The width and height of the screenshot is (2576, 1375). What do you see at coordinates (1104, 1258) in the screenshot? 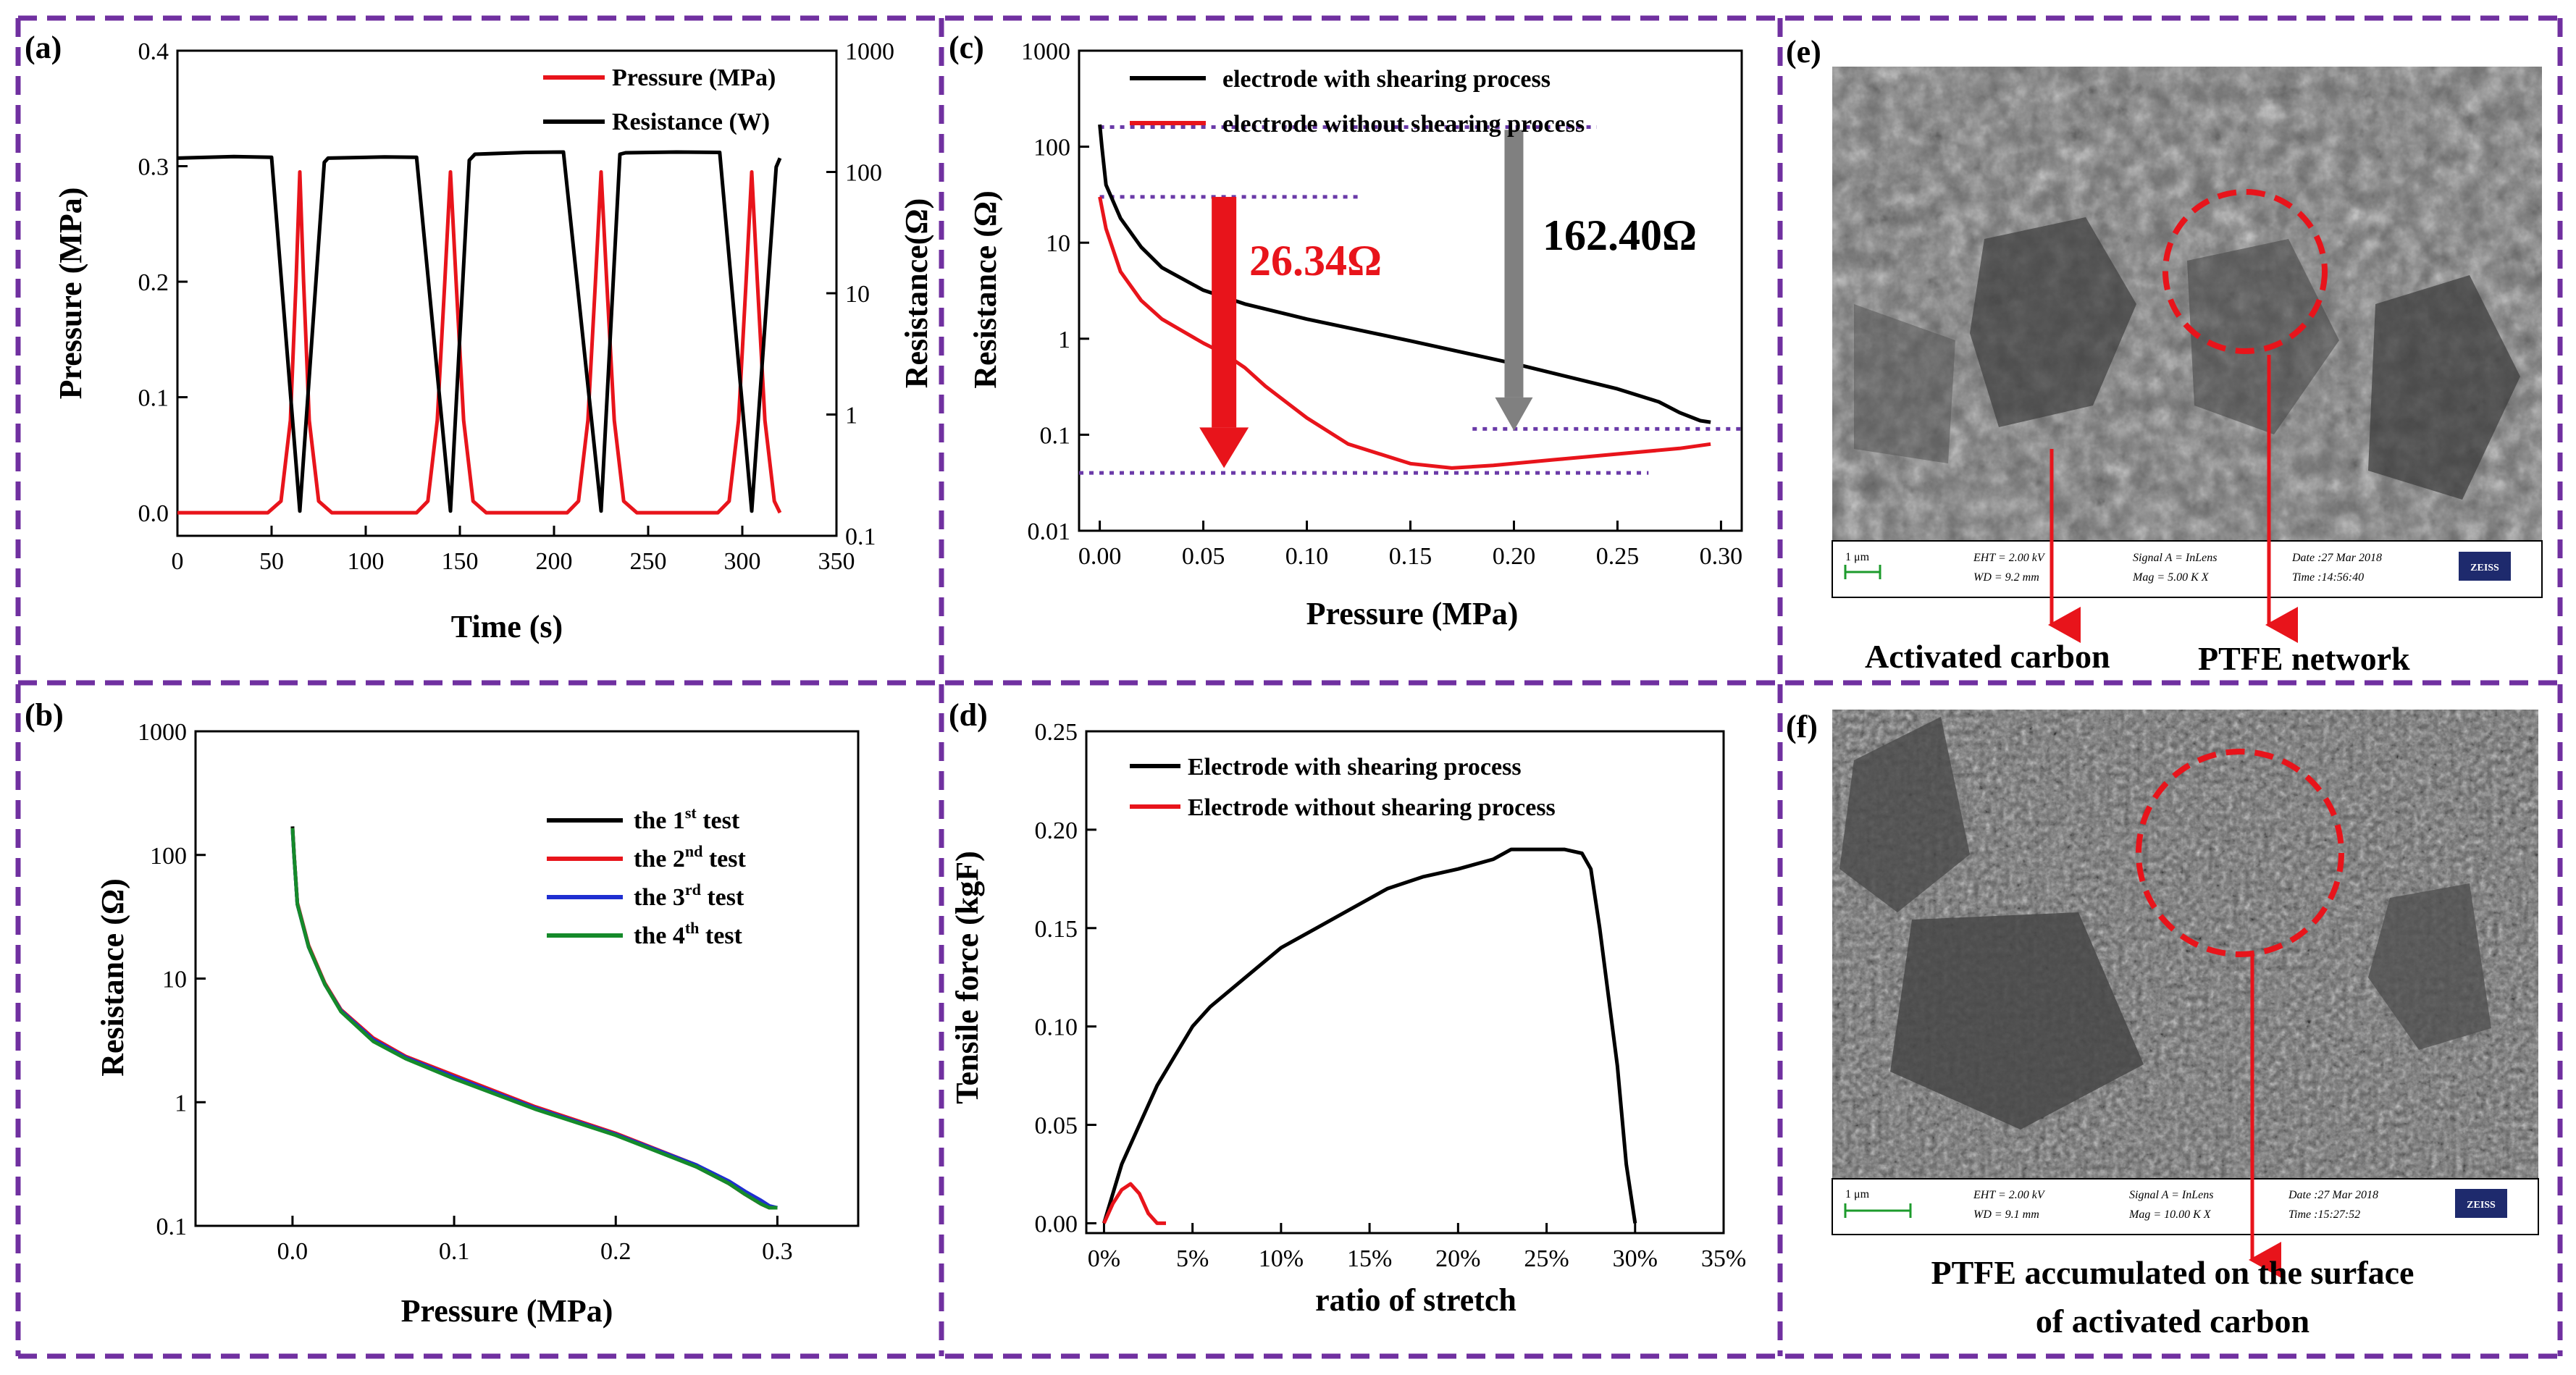
I see `panel-d-xtick-label: 0%` at bounding box center [1104, 1258].